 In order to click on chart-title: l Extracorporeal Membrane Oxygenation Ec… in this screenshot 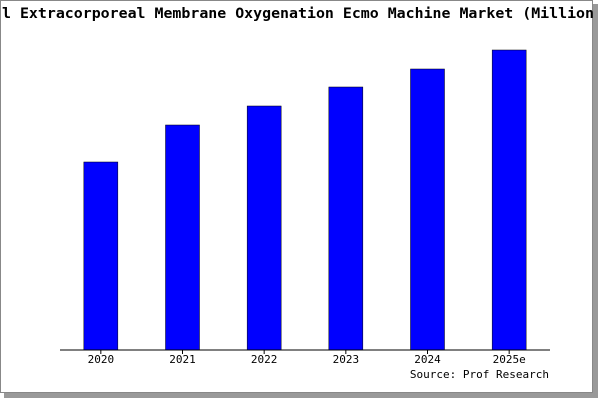, I will do `click(298, 14)`.